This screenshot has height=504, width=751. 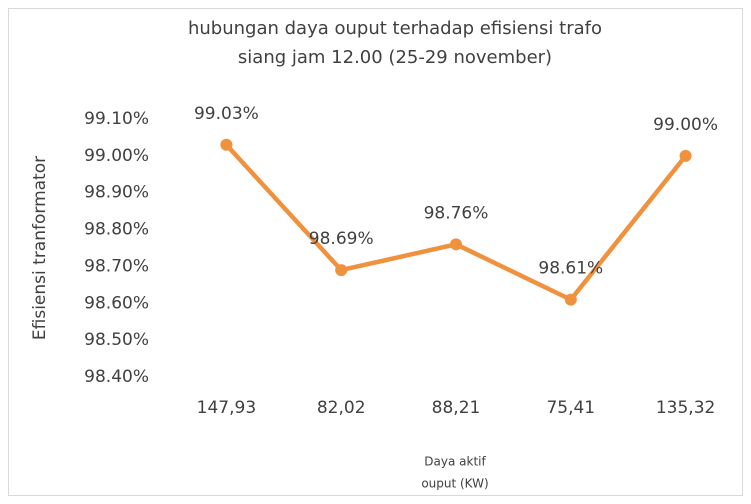 I want to click on y-tick-label: 98.60%, so click(x=116, y=303).